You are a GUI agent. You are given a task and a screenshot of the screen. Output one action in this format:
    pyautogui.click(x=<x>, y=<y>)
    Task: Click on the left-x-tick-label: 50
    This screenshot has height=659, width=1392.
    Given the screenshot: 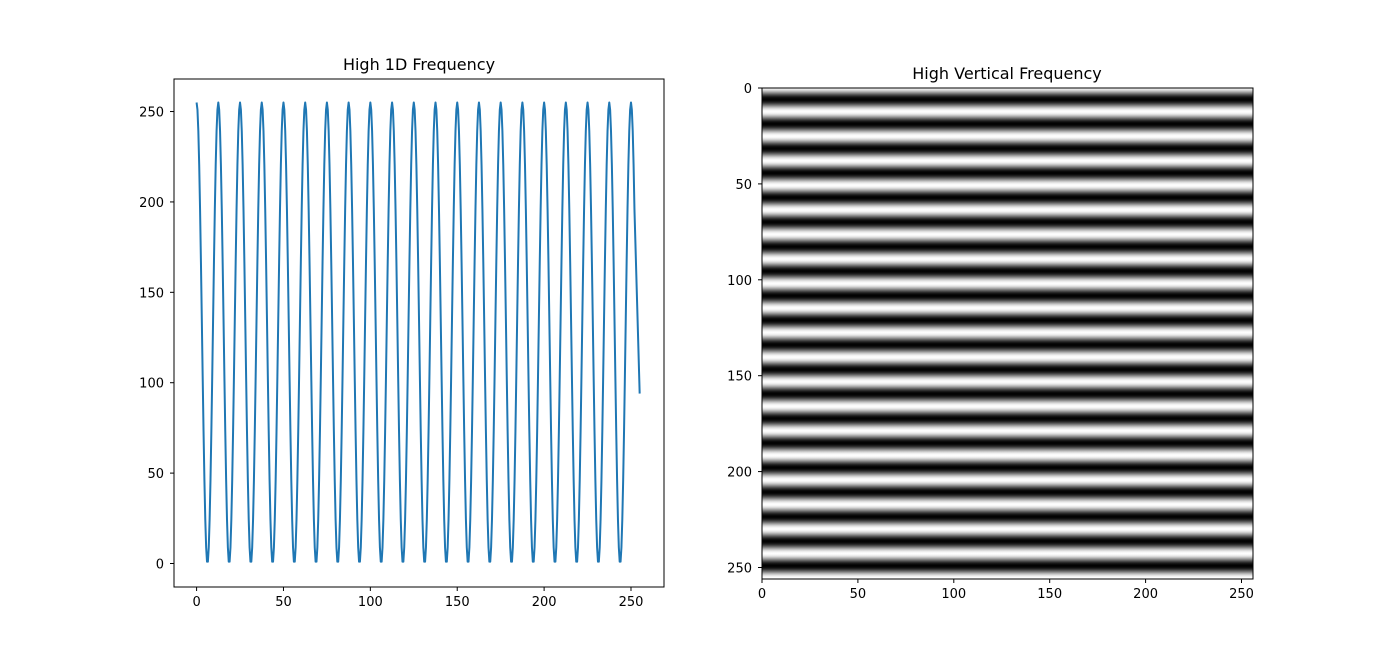 What is the action you would take?
    pyautogui.click(x=283, y=602)
    